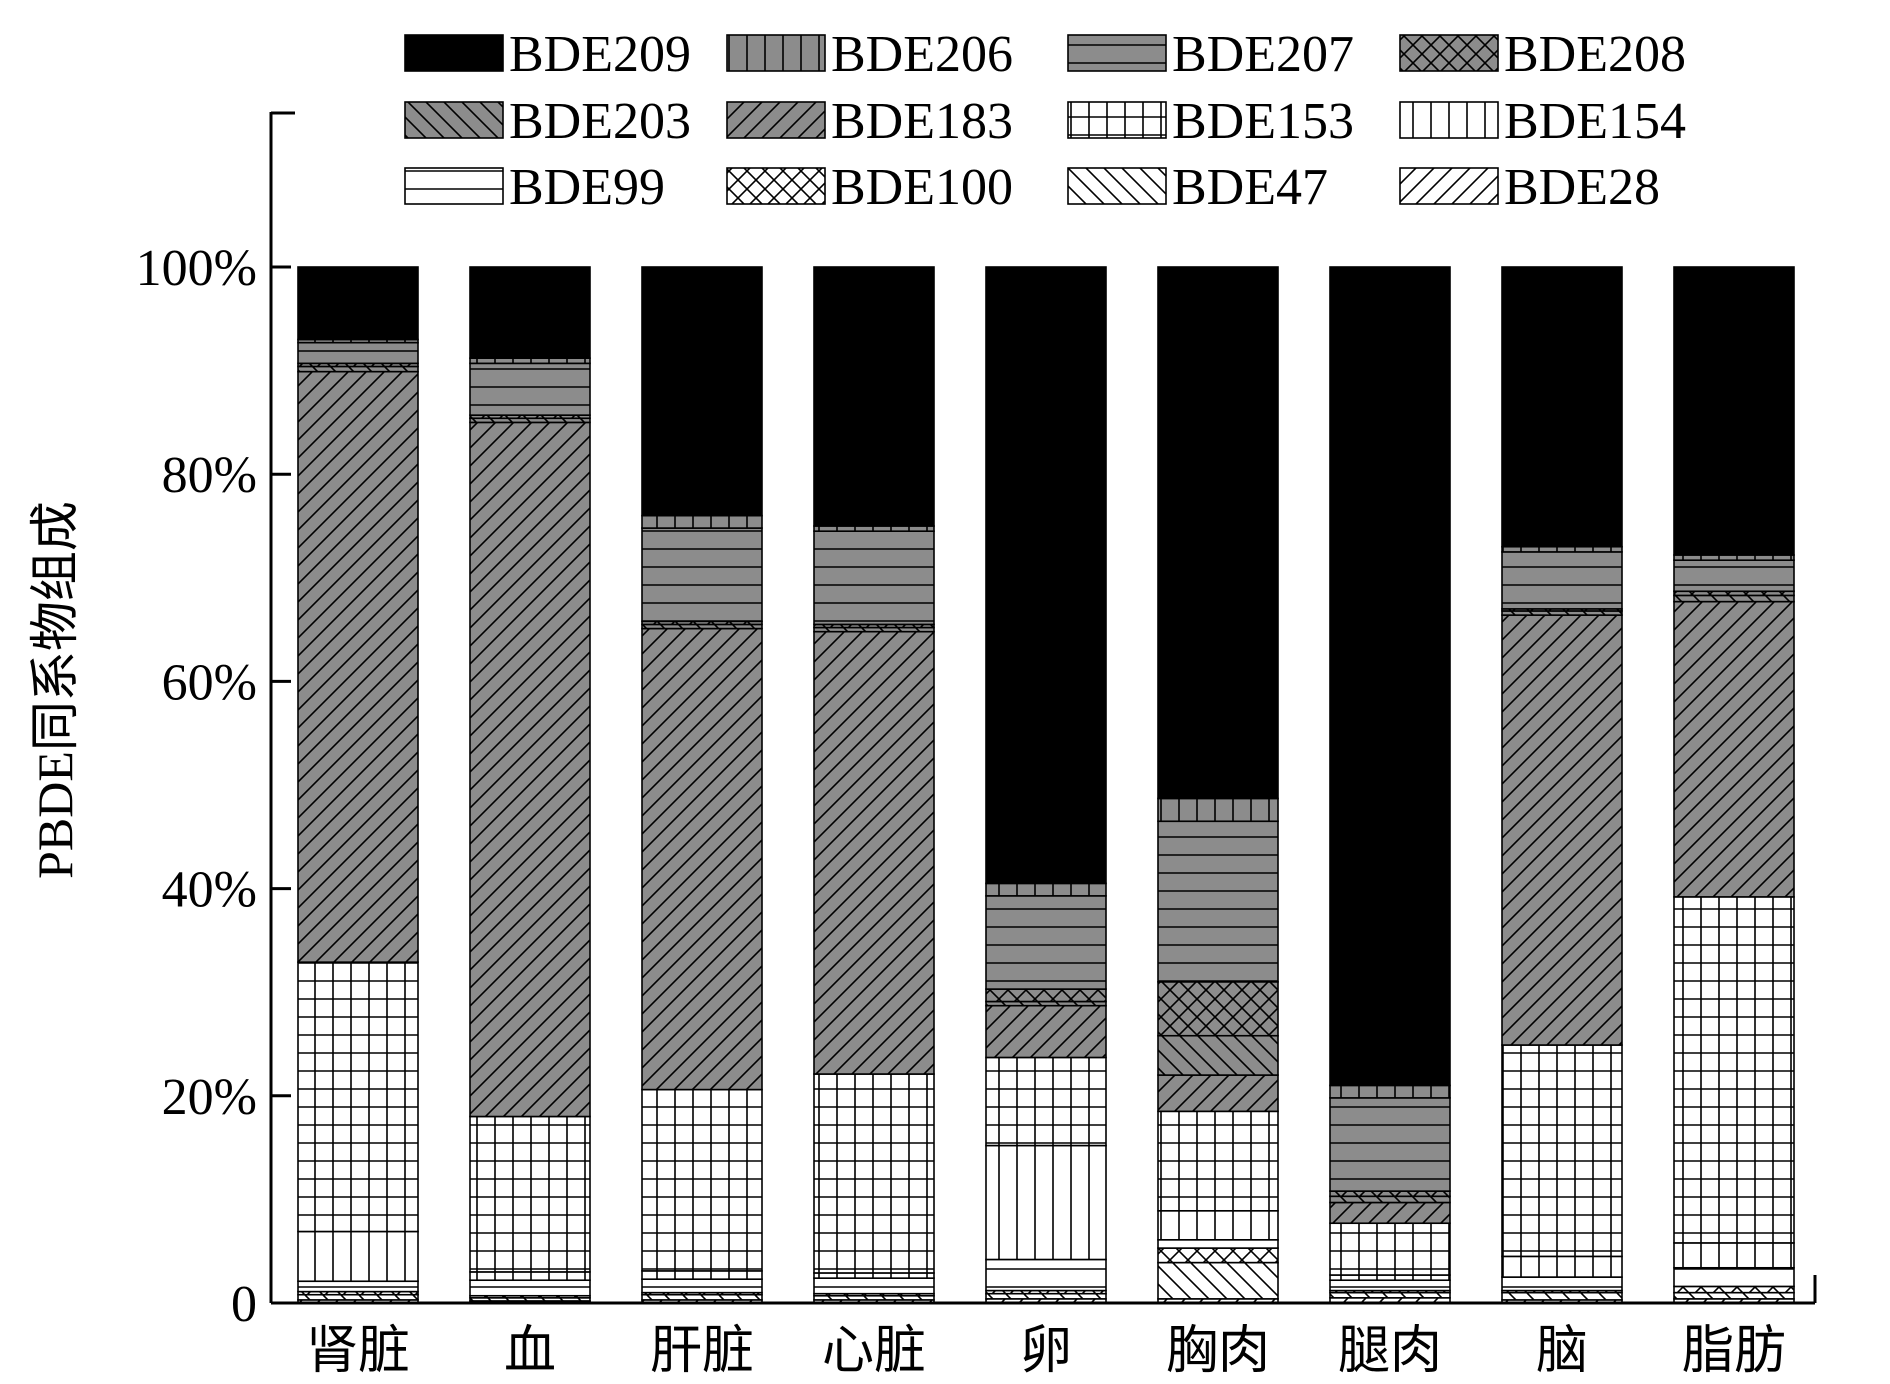 The image size is (1890, 1384). What do you see at coordinates (209, 1097) in the screenshot?
I see `y-tick-label: 20%` at bounding box center [209, 1097].